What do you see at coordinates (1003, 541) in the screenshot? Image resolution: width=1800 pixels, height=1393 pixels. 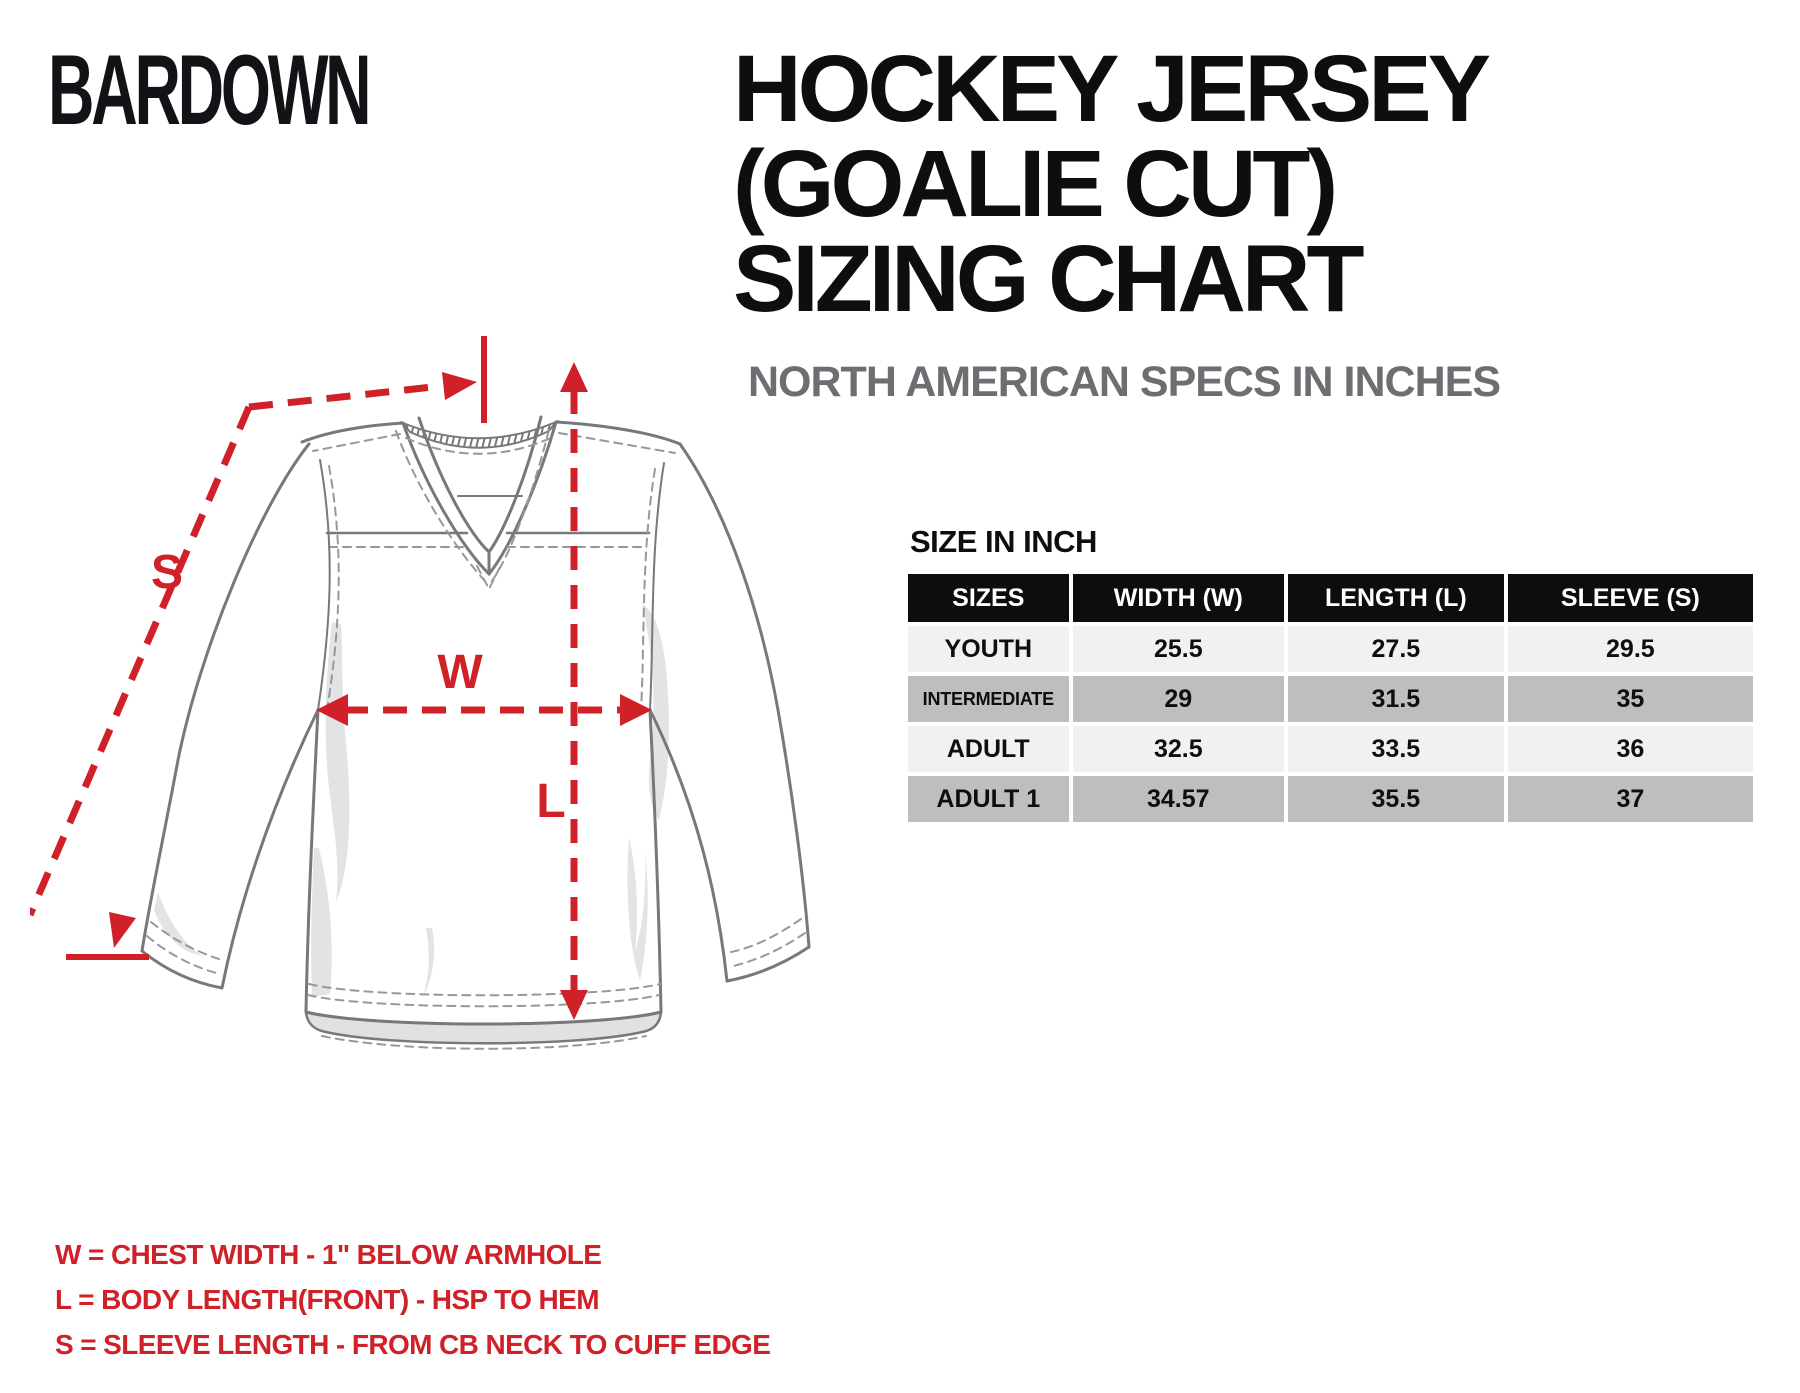 I see `table-caption: SIZE IN INCH` at bounding box center [1003, 541].